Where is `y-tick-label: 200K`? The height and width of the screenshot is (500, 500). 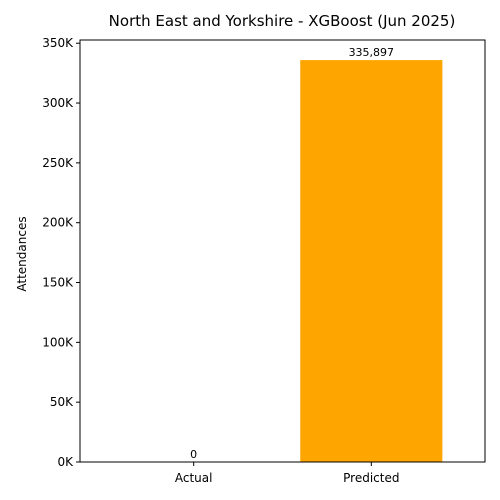
y-tick-label: 200K is located at coordinates (58, 223).